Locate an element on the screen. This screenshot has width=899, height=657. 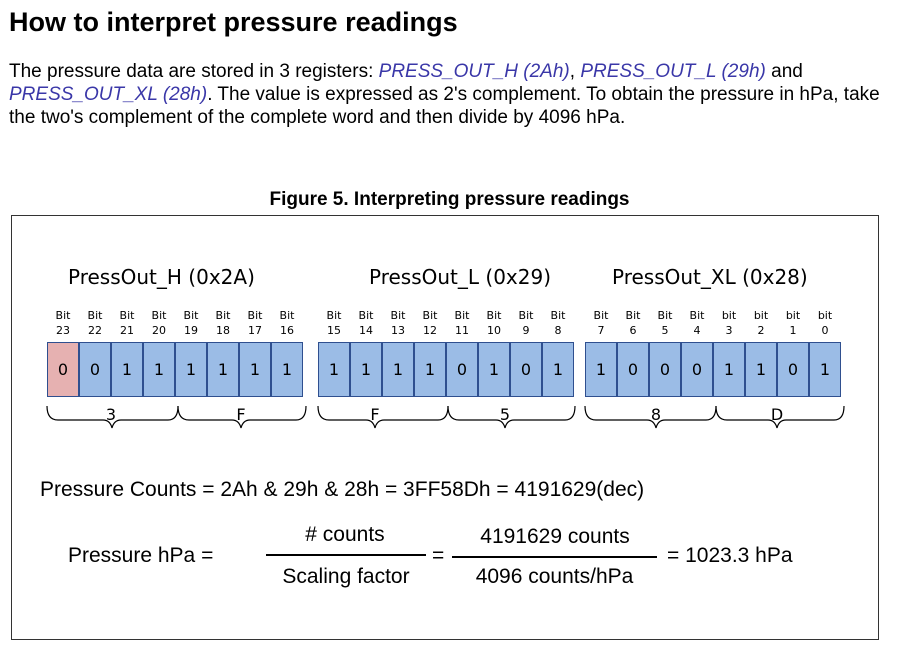
press-out-xl-link: PRESS_OUT_XL (28h) is located at coordinates (108, 94).